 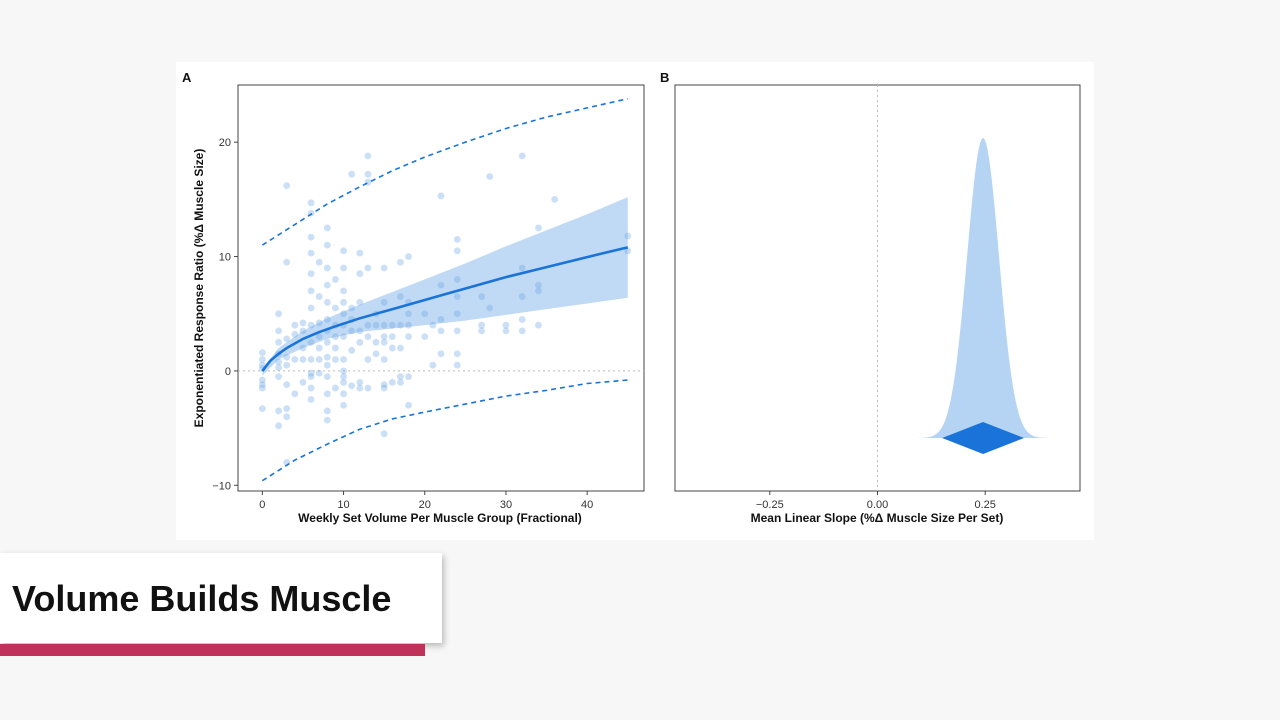 I want to click on panel-a-x-tick-label: 30, so click(x=506, y=505).